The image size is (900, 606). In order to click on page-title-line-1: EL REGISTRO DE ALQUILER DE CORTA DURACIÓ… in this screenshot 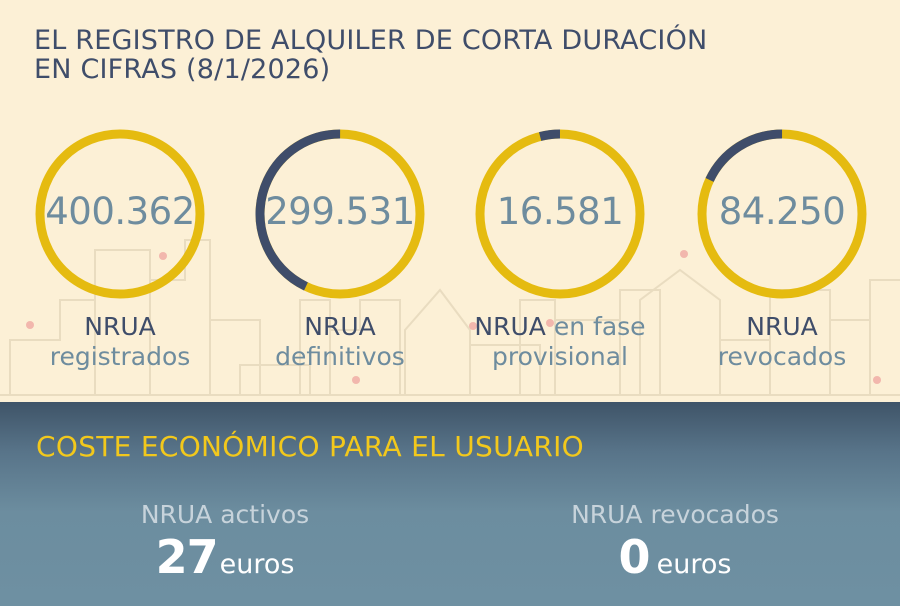, I will do `click(371, 40)`.